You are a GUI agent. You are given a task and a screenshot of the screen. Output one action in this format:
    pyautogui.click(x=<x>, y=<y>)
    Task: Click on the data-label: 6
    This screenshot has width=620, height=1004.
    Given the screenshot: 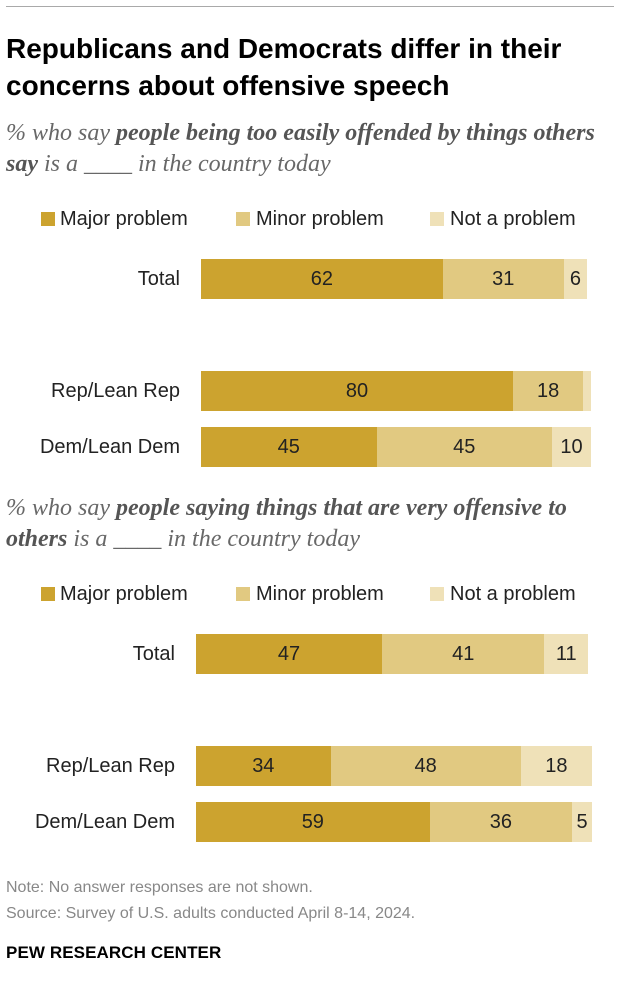 What is the action you would take?
    pyautogui.click(x=575, y=279)
    